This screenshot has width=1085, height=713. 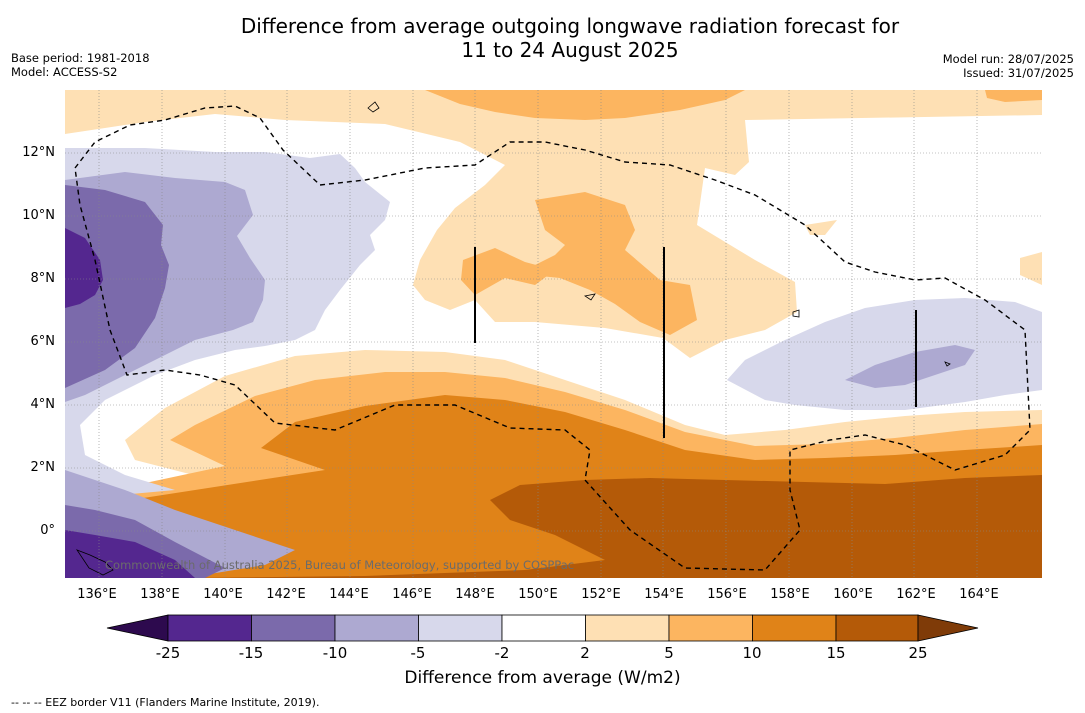 What do you see at coordinates (979, 594) in the screenshot?
I see `lon-label-164e: 164°E` at bounding box center [979, 594].